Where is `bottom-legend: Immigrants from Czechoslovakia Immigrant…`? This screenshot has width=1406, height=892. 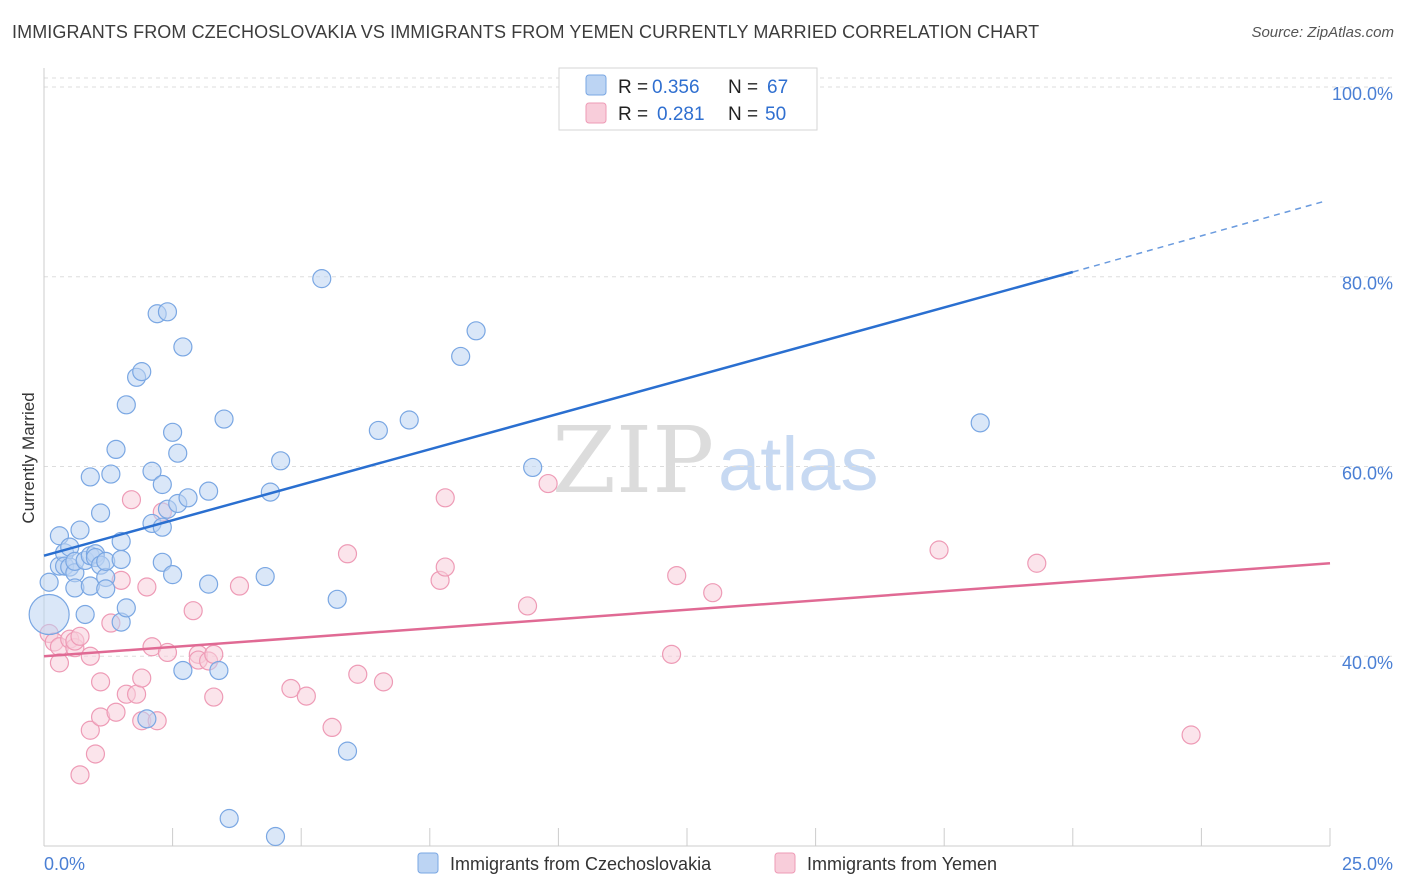
bottom-legend: Immigrants from Czechoslovakia Immigrant… is located at coordinates (707, 863).